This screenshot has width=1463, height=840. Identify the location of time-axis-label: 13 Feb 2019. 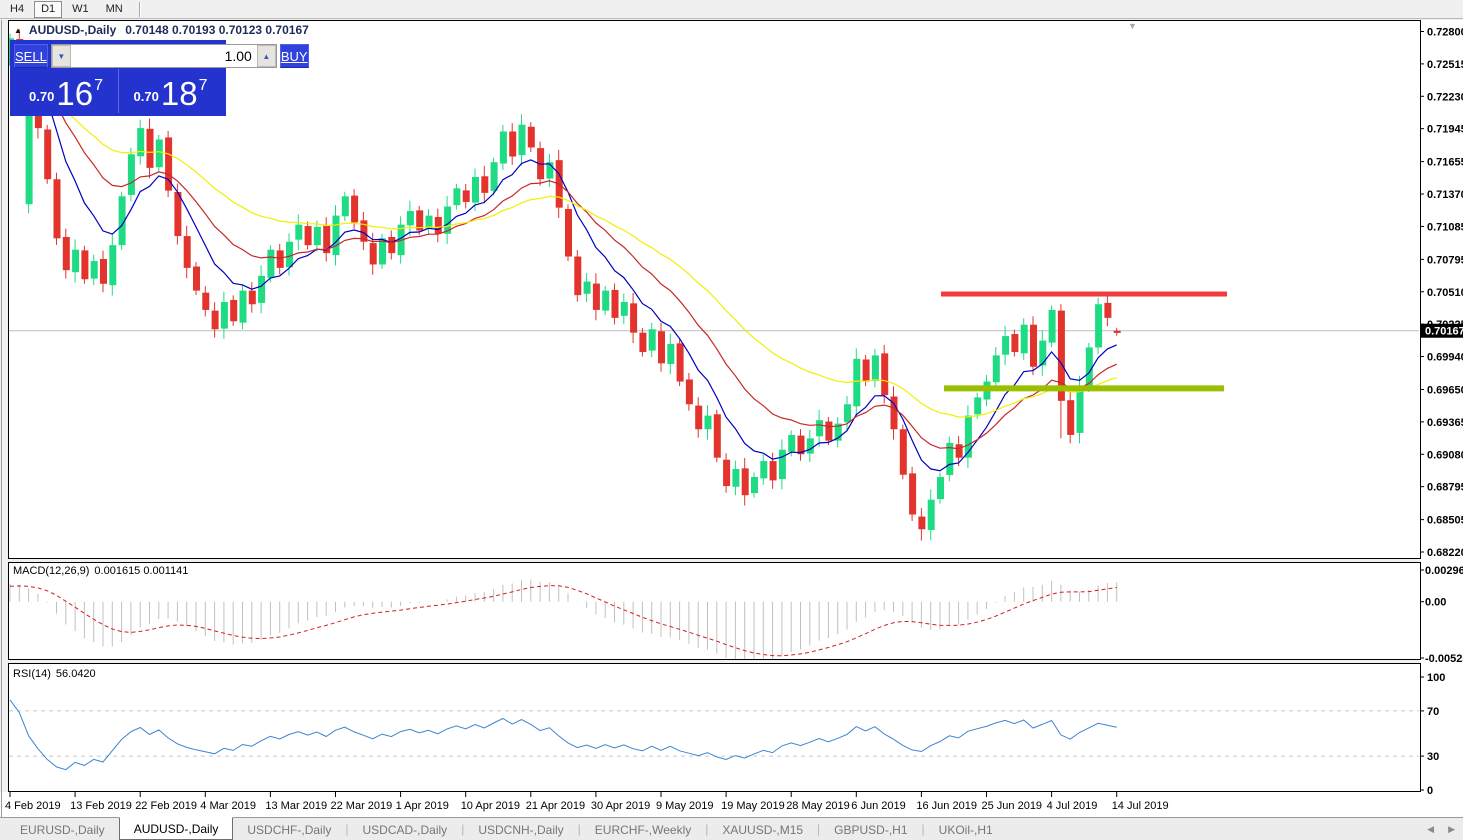
(101, 806).